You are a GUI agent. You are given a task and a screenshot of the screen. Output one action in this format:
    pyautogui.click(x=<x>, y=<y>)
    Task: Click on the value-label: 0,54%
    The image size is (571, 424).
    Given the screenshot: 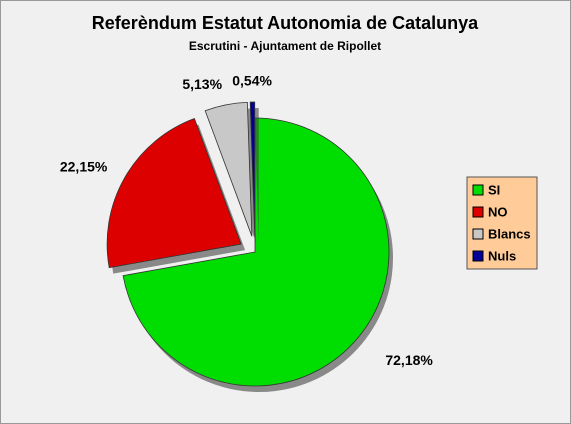 What is the action you would take?
    pyautogui.click(x=252, y=81)
    